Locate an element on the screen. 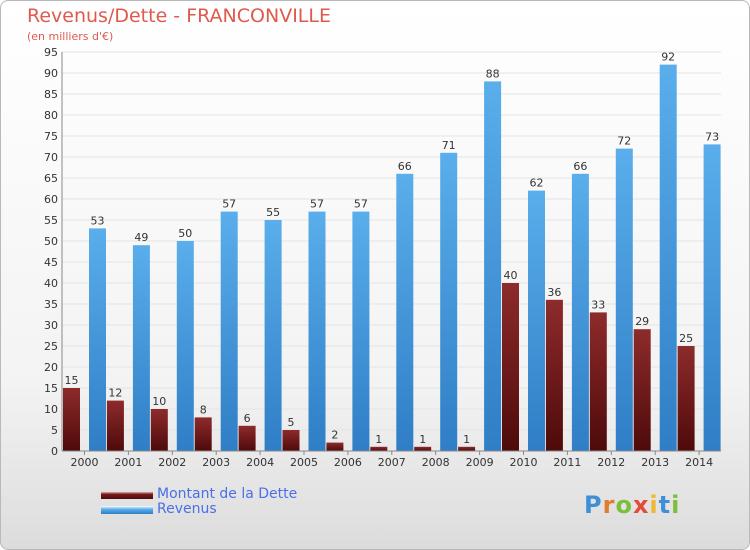  y-tick-label: 20 is located at coordinates (51, 367).